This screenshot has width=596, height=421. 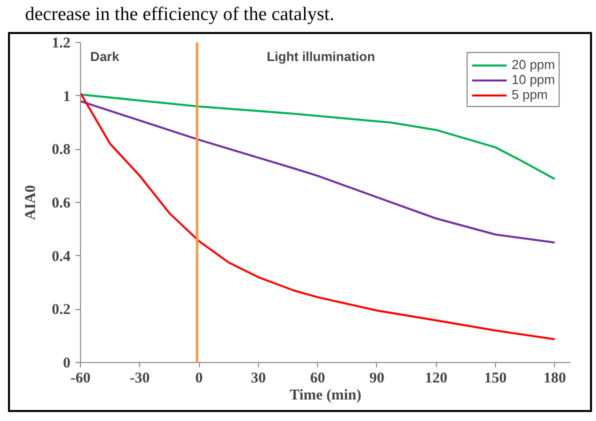 I want to click on annotation: Light illumination, so click(x=321, y=56).